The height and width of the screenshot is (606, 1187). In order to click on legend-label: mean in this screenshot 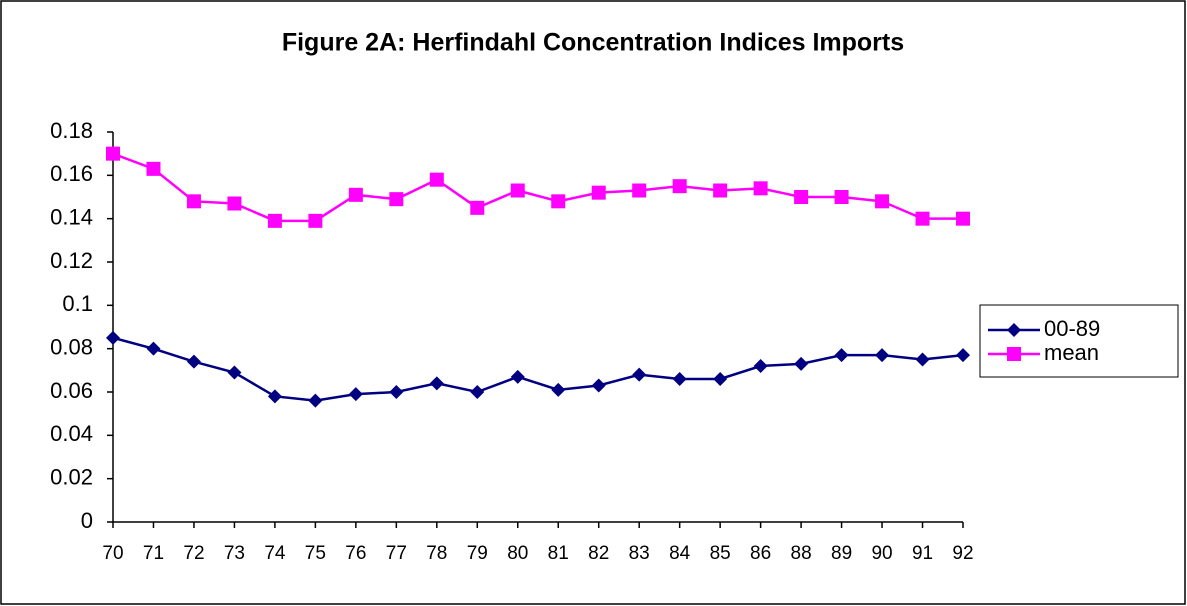, I will do `click(1071, 352)`.